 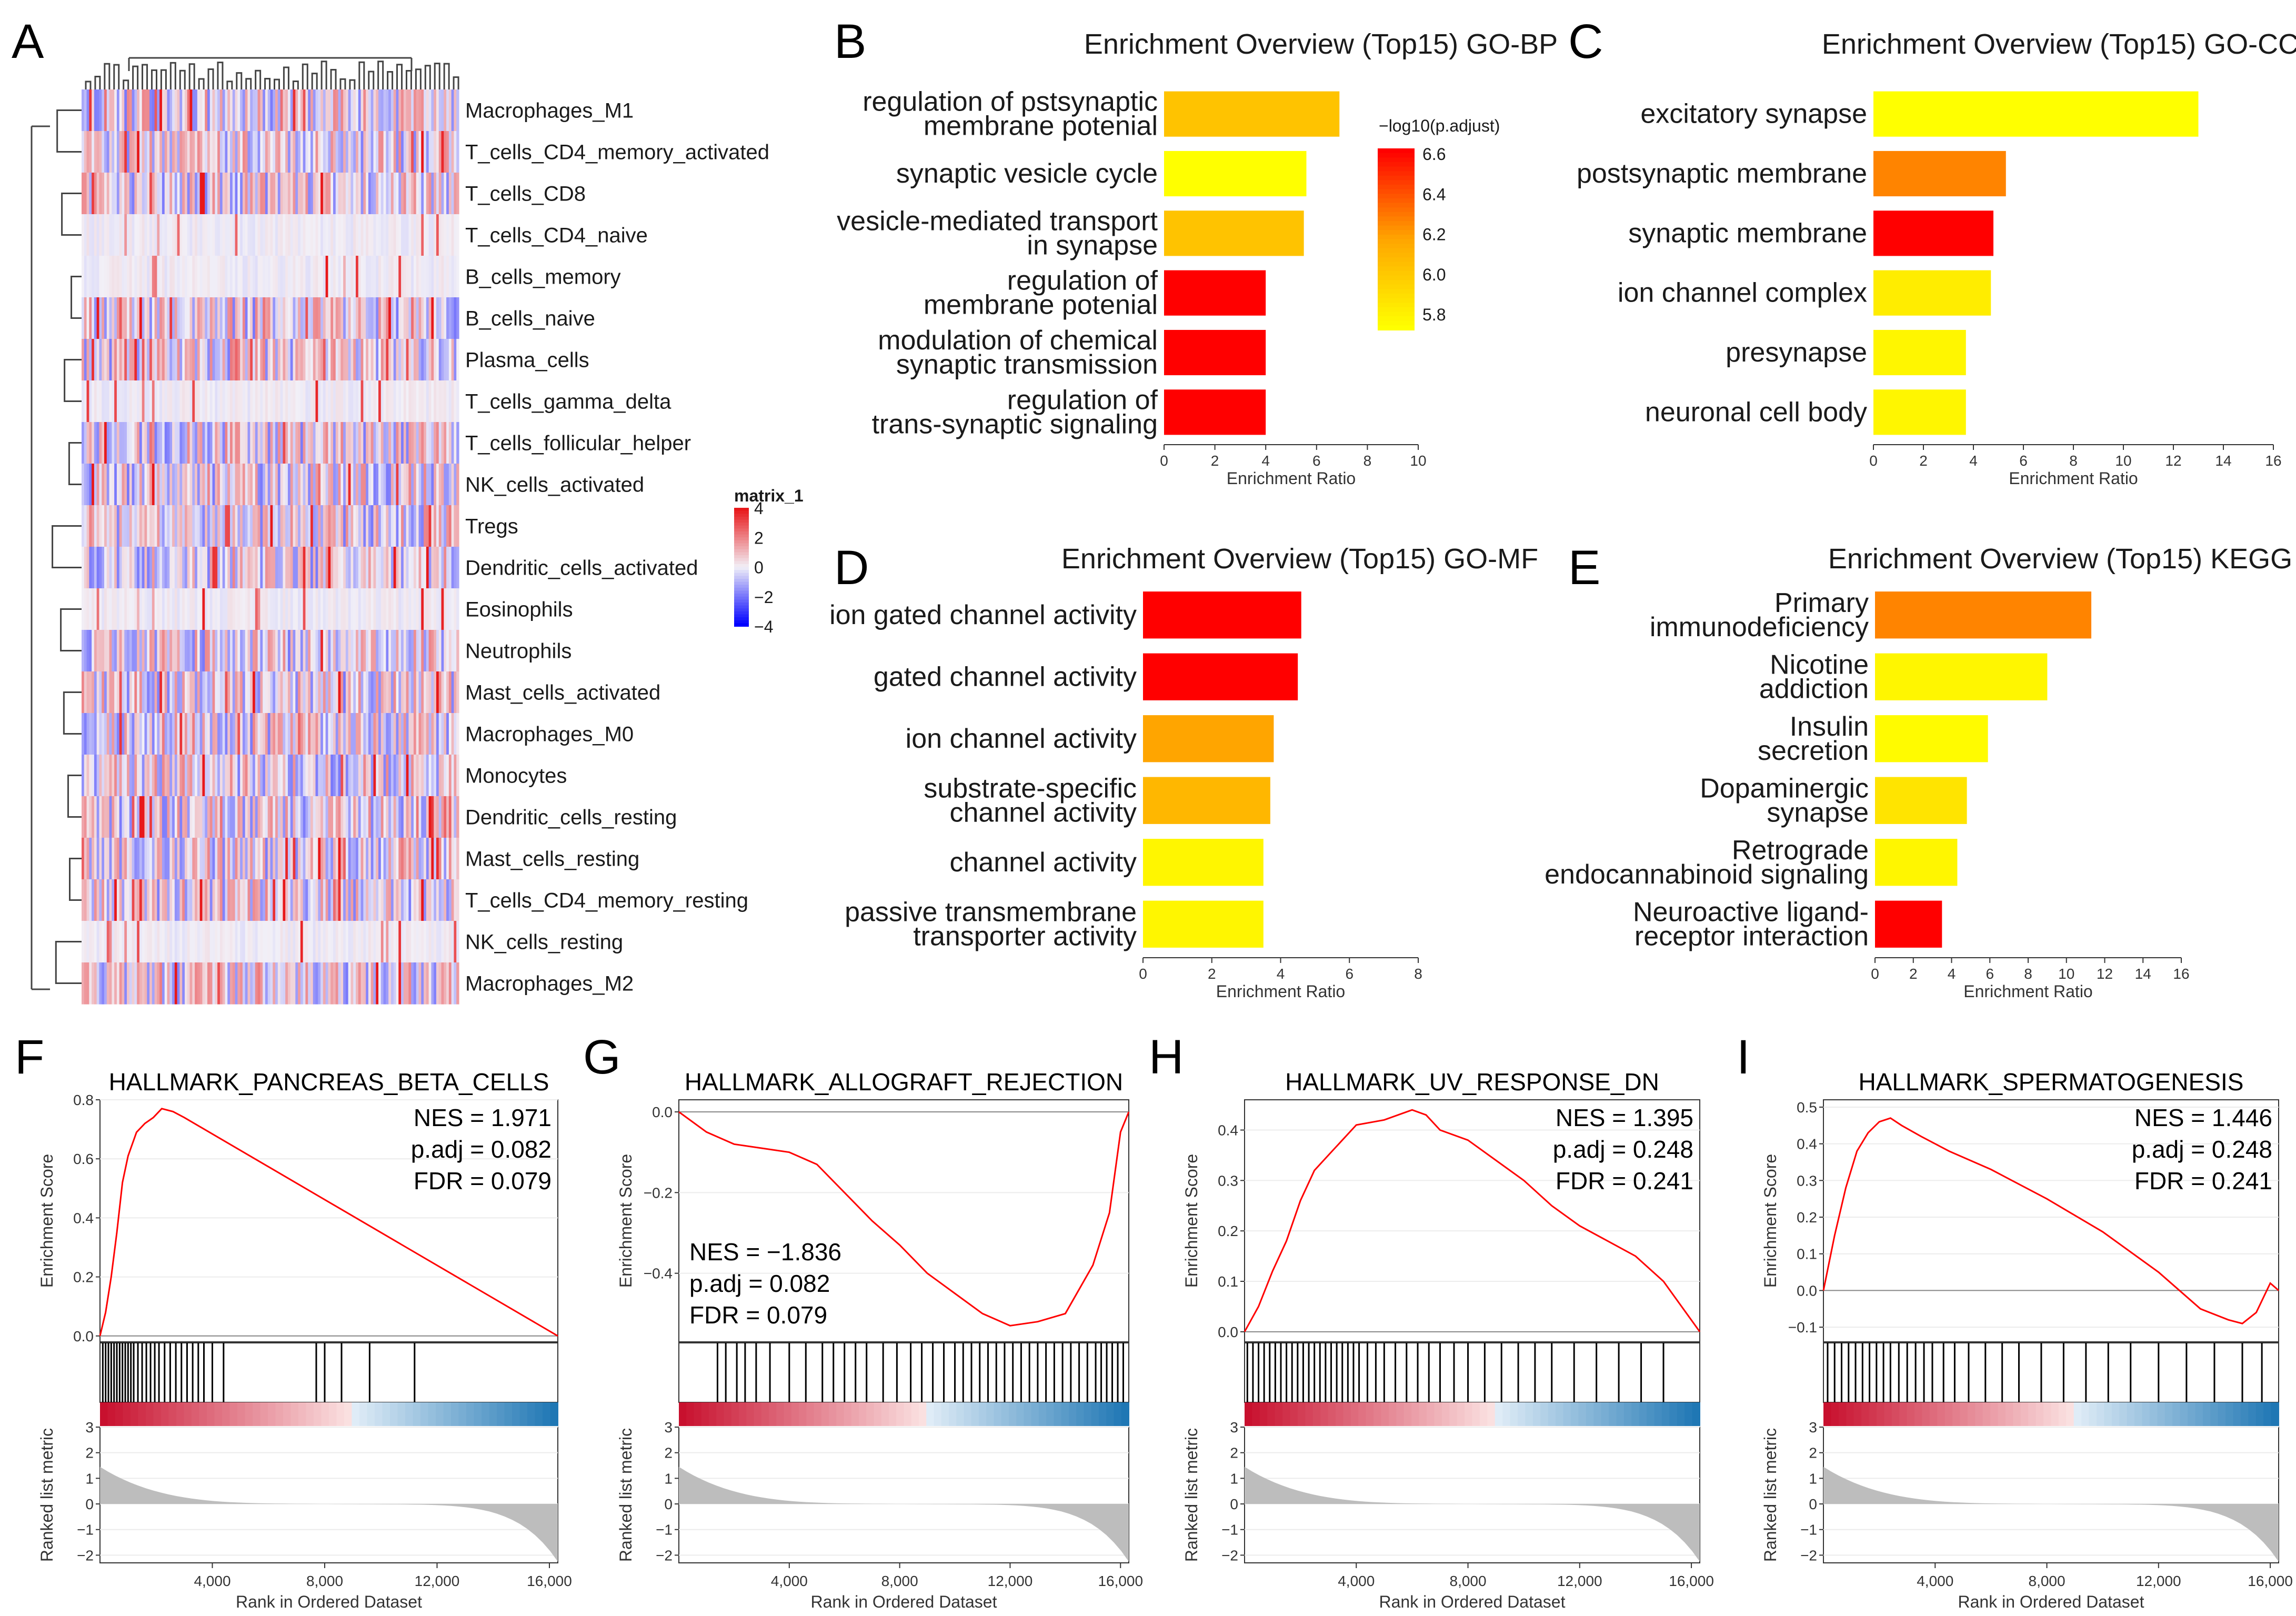 What do you see at coordinates (71, 215) in the screenshot?
I see `row-dendrogram-branch` at bounding box center [71, 215].